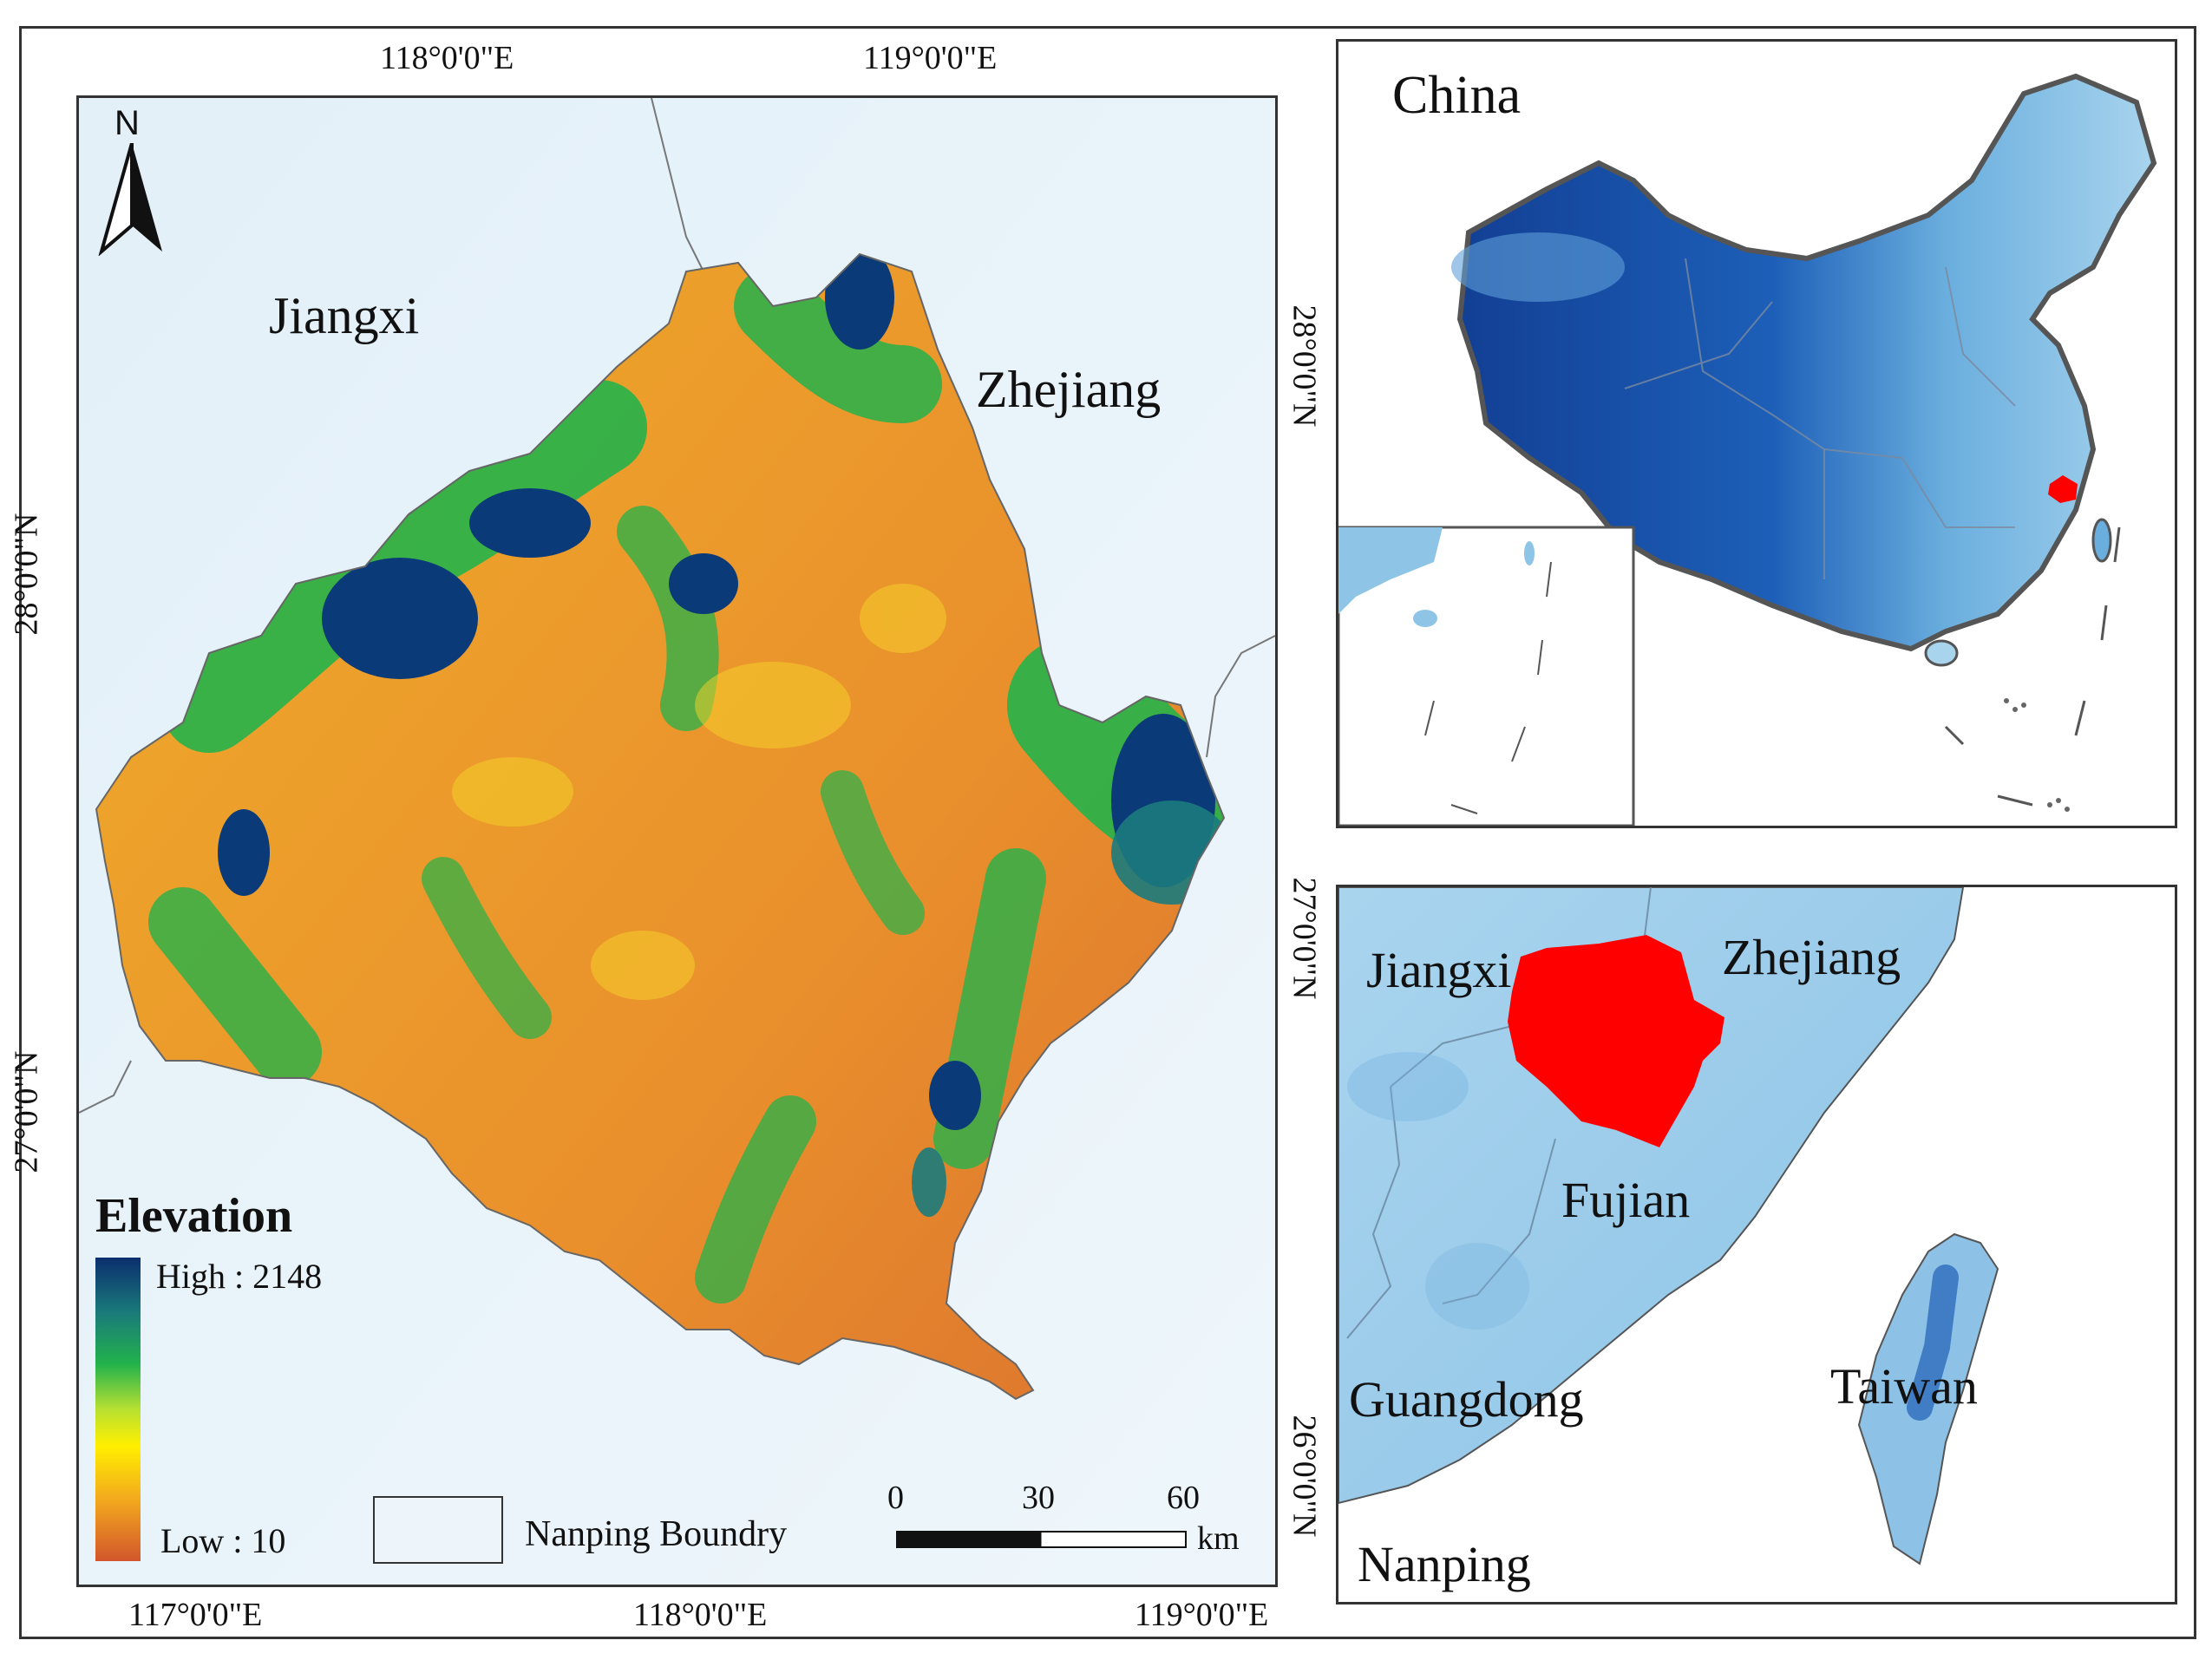 This screenshot has height=1660, width=2212. Describe the element at coordinates (1183, 1498) in the screenshot. I see `scale-tick-60: 60` at that location.